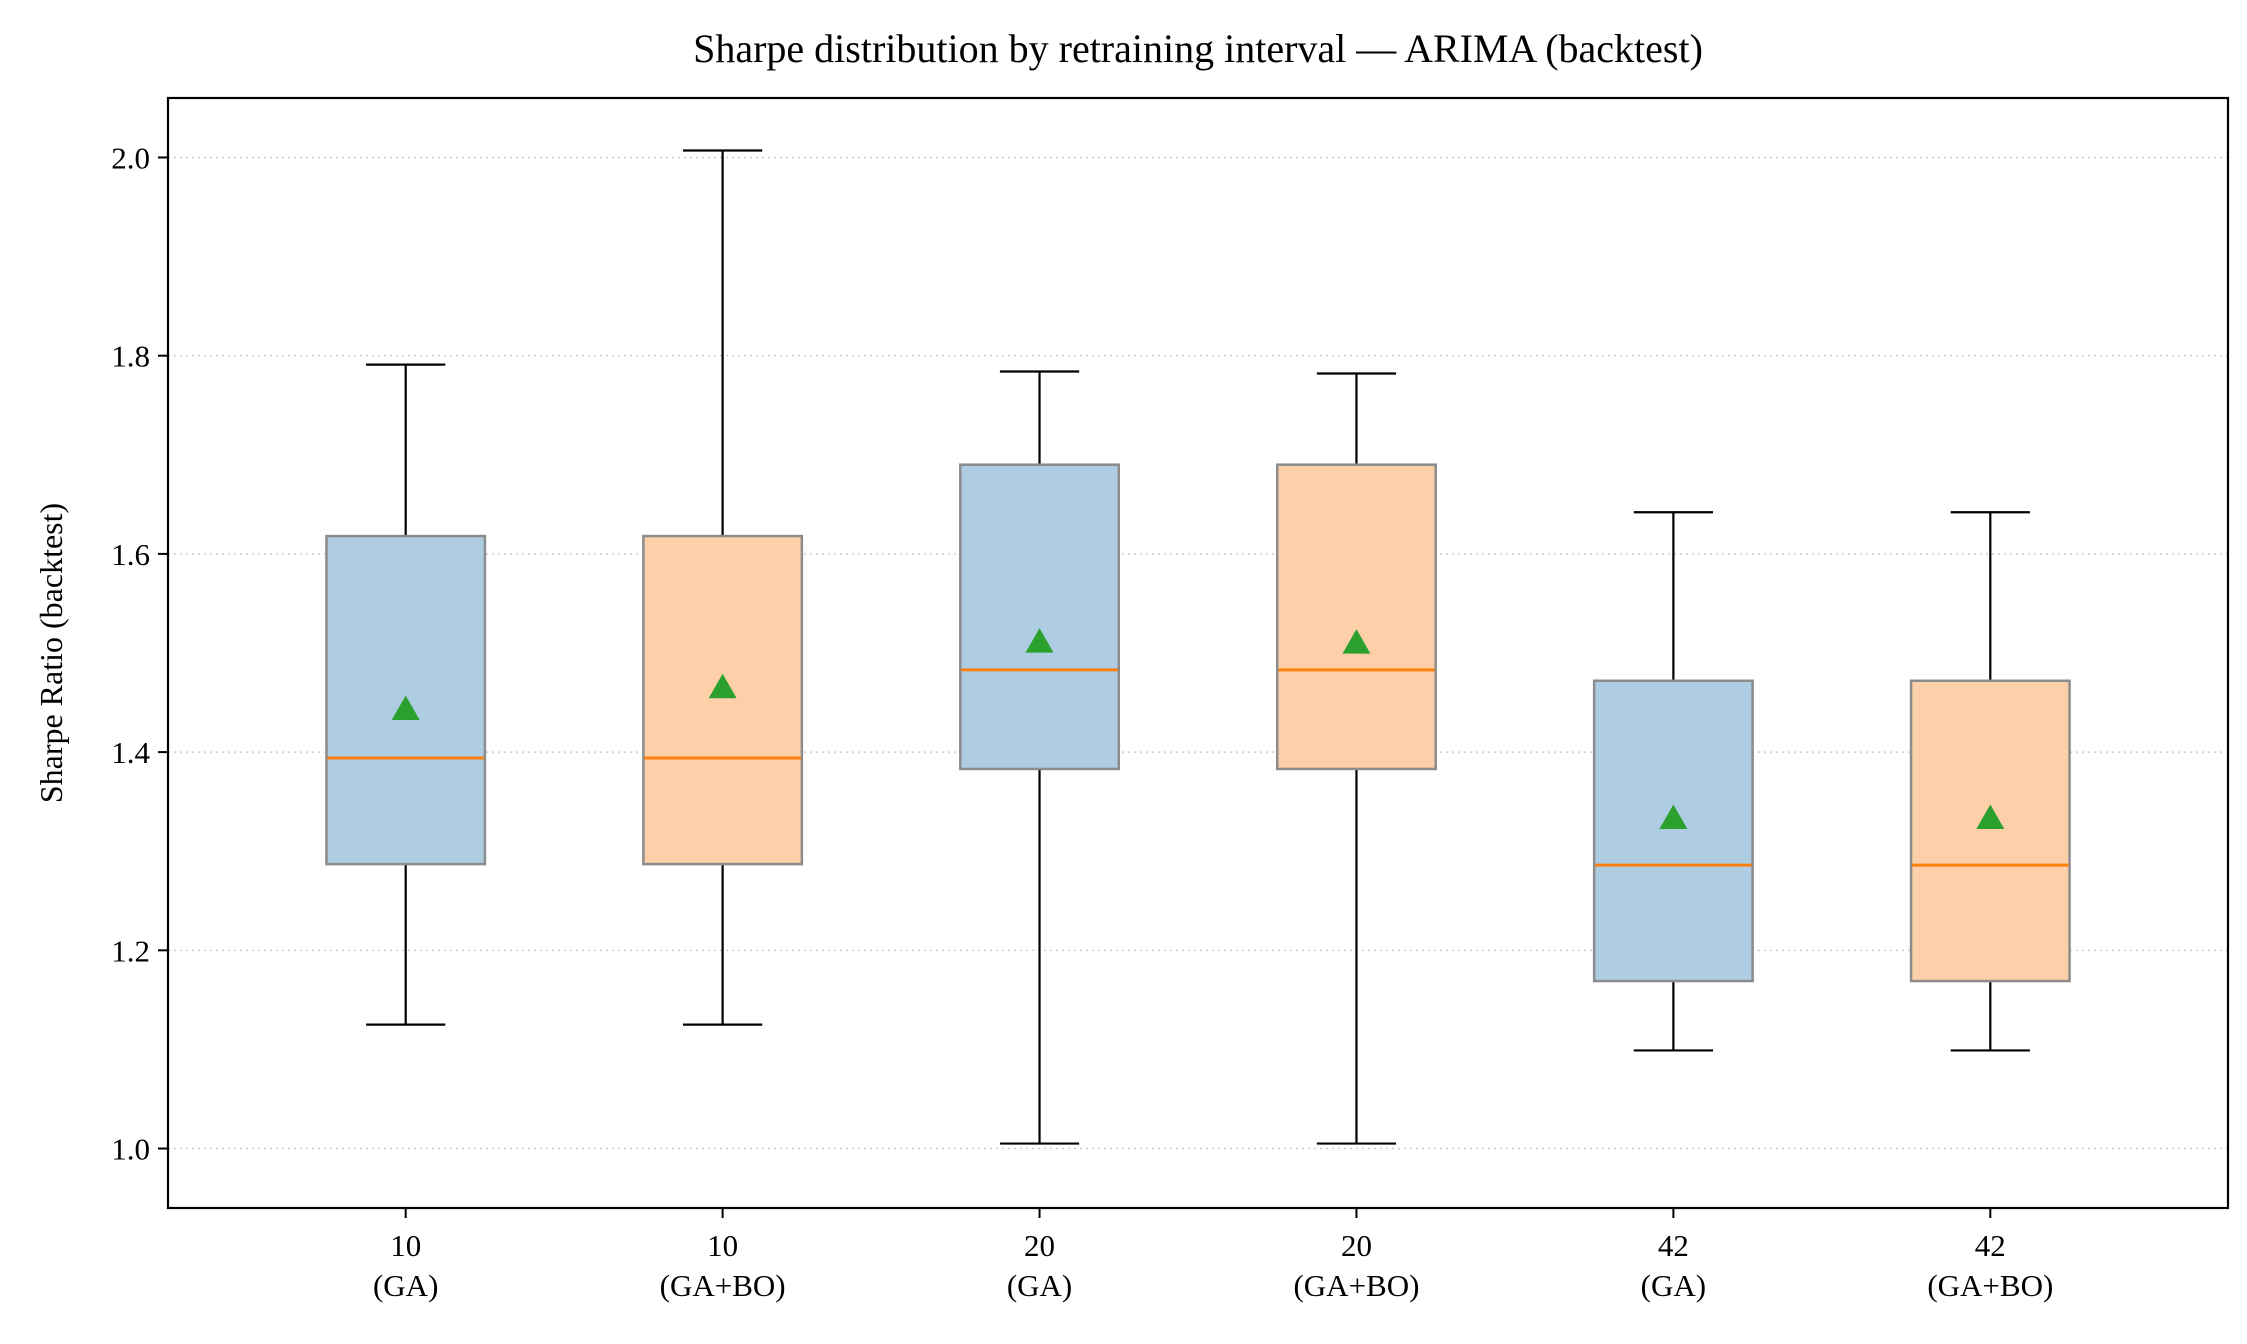 This screenshot has height=1344, width=2247. I want to click on y-axis-label: Sharpe Ratio (backtest), so click(51, 653).